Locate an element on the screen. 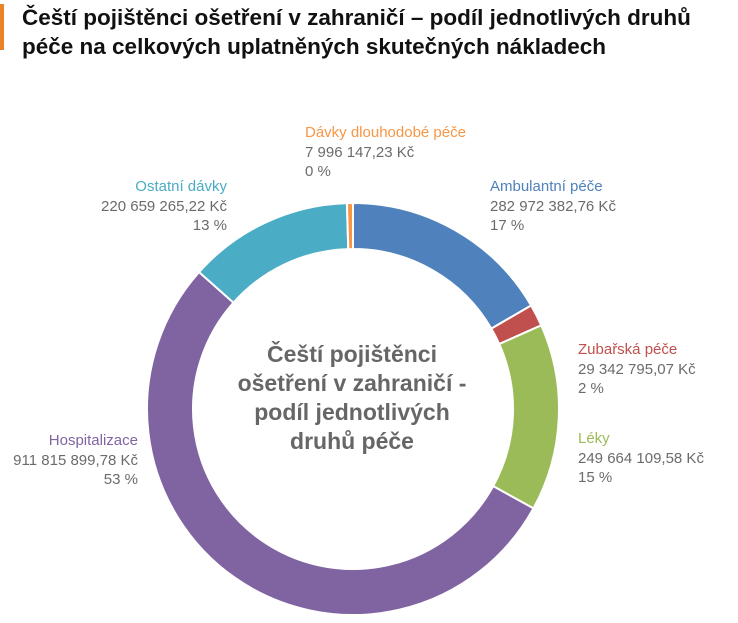 The image size is (738, 623). slice-label-value: 249 664 109,58 Kč is located at coordinates (641, 458).